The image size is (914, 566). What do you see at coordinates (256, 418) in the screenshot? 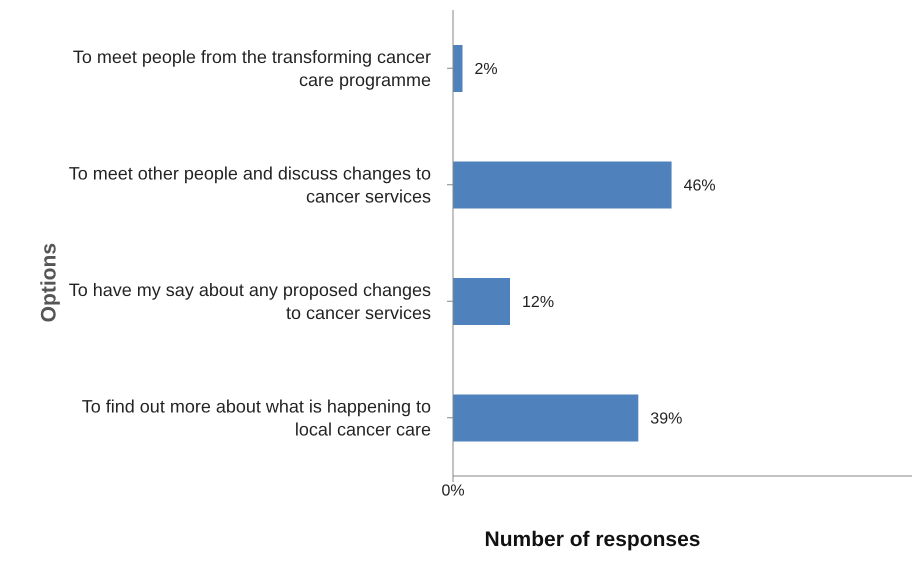
I see `y-tick-label: To find out more about what is happening to local cancer care` at bounding box center [256, 418].